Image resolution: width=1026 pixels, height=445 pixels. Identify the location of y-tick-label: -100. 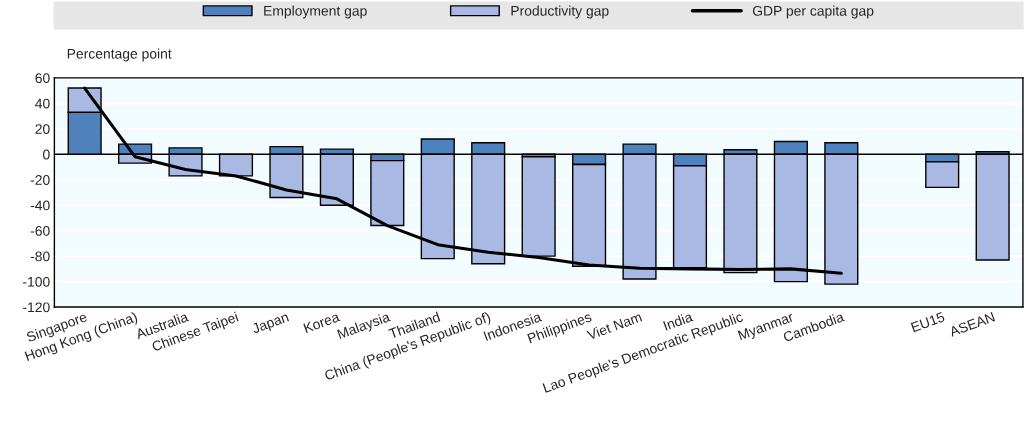
(36, 281).